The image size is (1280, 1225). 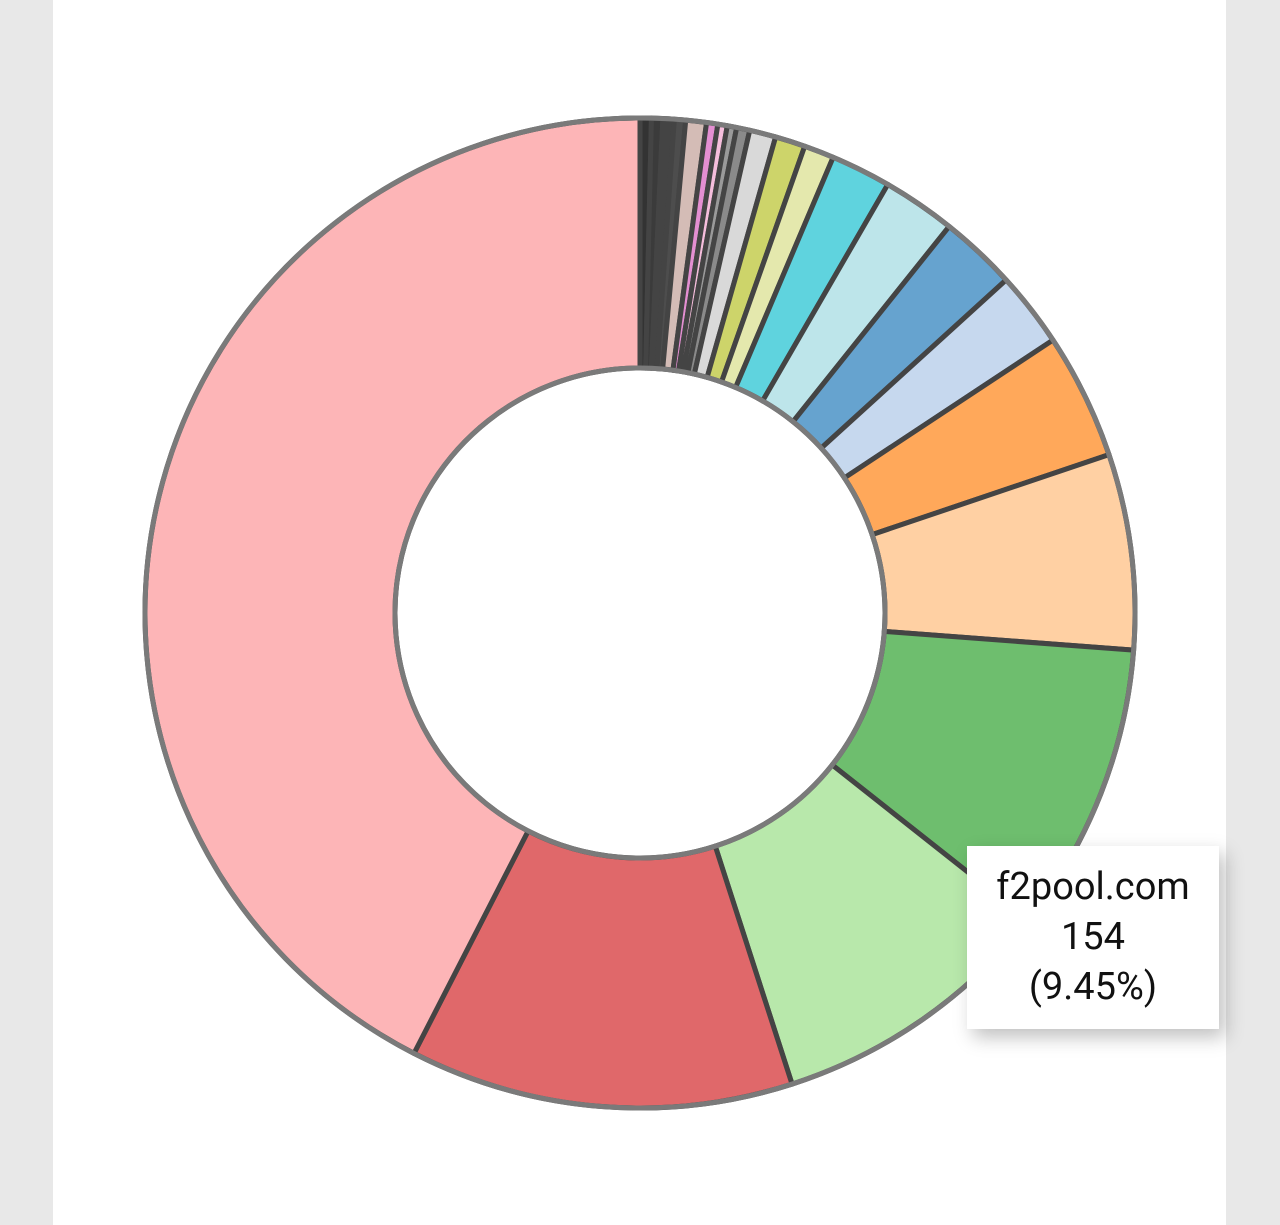 I want to click on tooltip-percent: (9.45%), so click(x=1093, y=987).